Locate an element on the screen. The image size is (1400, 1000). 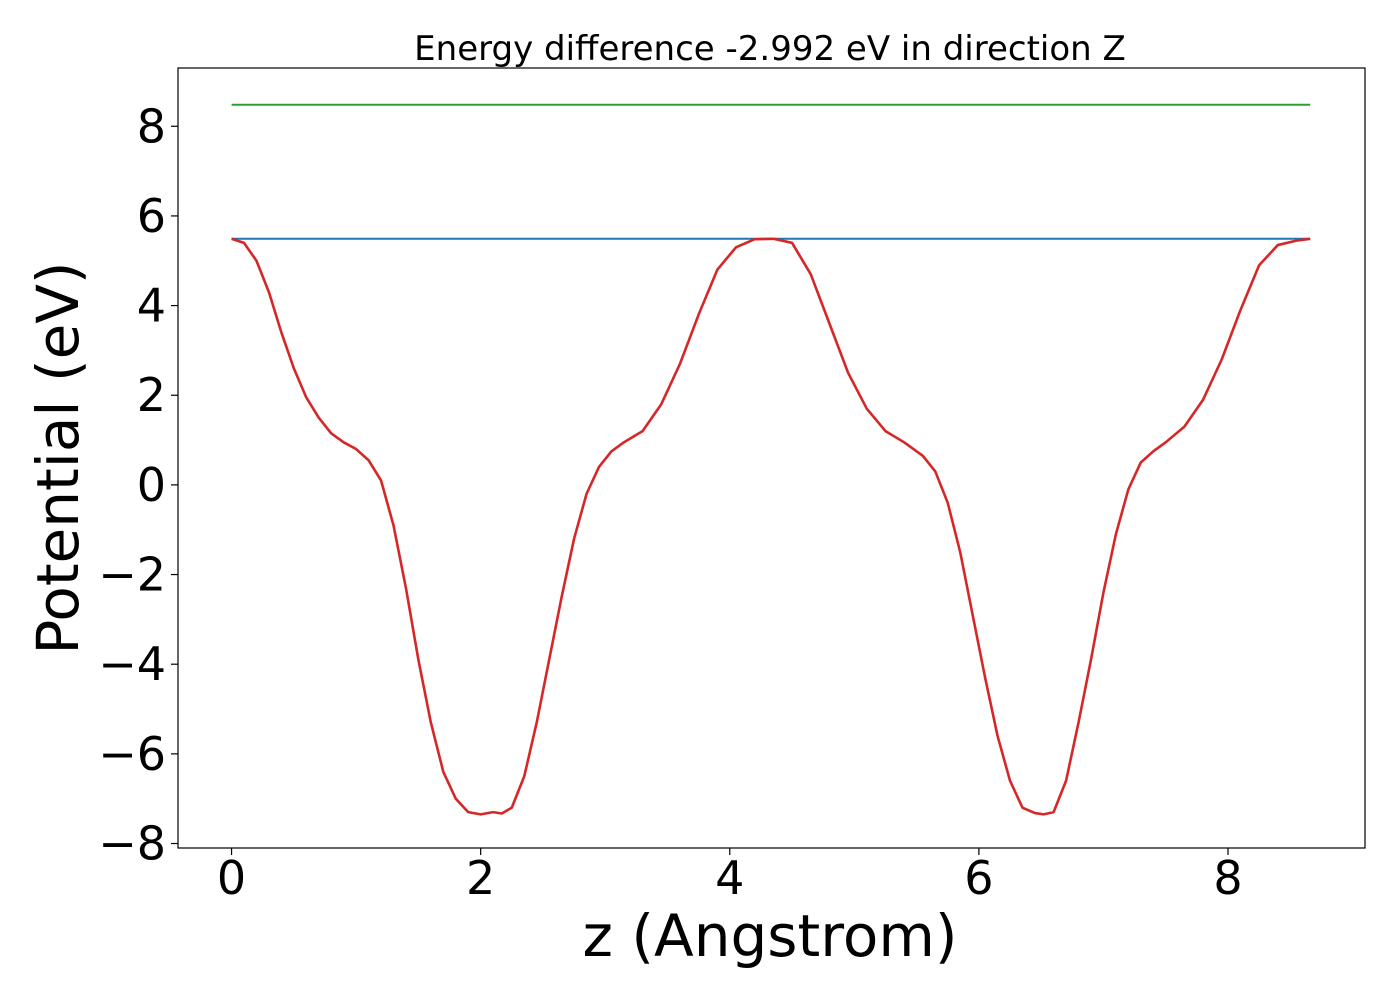
x-axis-label: z (Angstrom) is located at coordinates (770, 936).